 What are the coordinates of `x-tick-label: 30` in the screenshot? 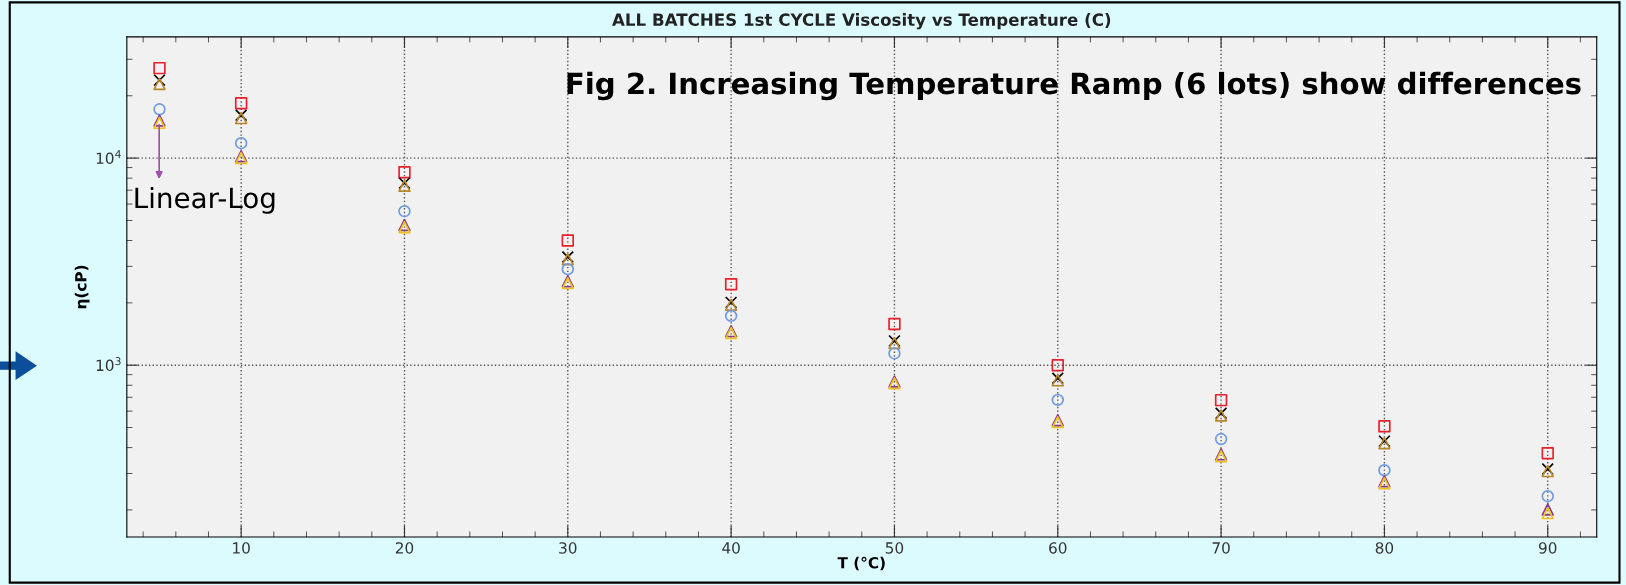 It's located at (568, 548).